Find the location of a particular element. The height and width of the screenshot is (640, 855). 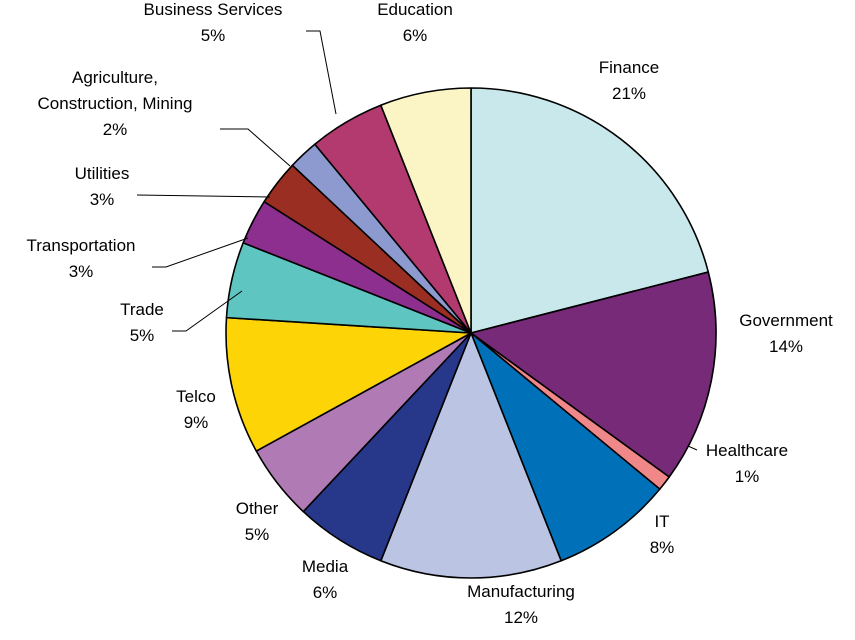

label-finance: Finance 21% is located at coordinates (629, 80).